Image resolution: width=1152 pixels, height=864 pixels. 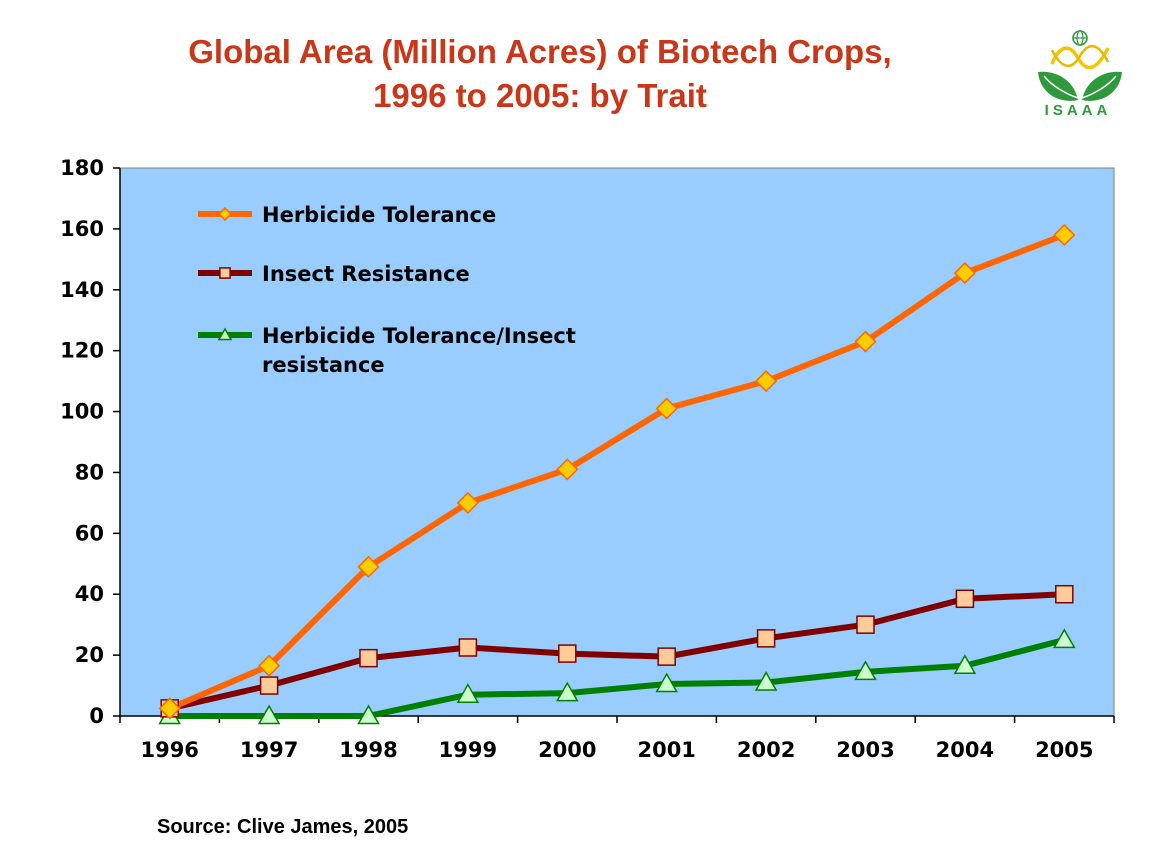 What do you see at coordinates (468, 750) in the screenshot?
I see `x-tick-label: 1999` at bounding box center [468, 750].